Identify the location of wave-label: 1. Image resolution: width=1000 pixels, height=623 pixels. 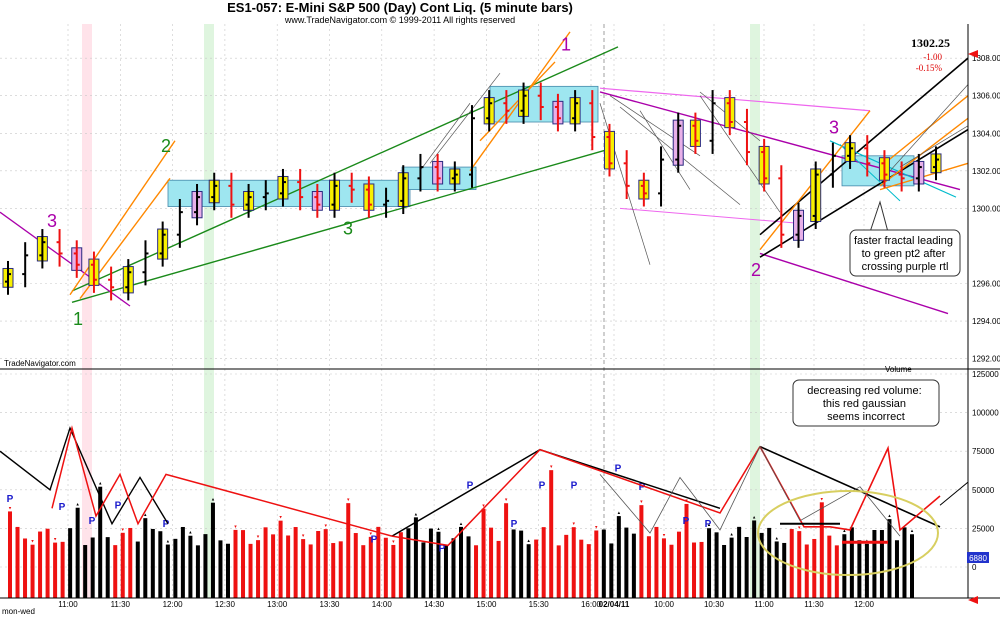
(566, 45).